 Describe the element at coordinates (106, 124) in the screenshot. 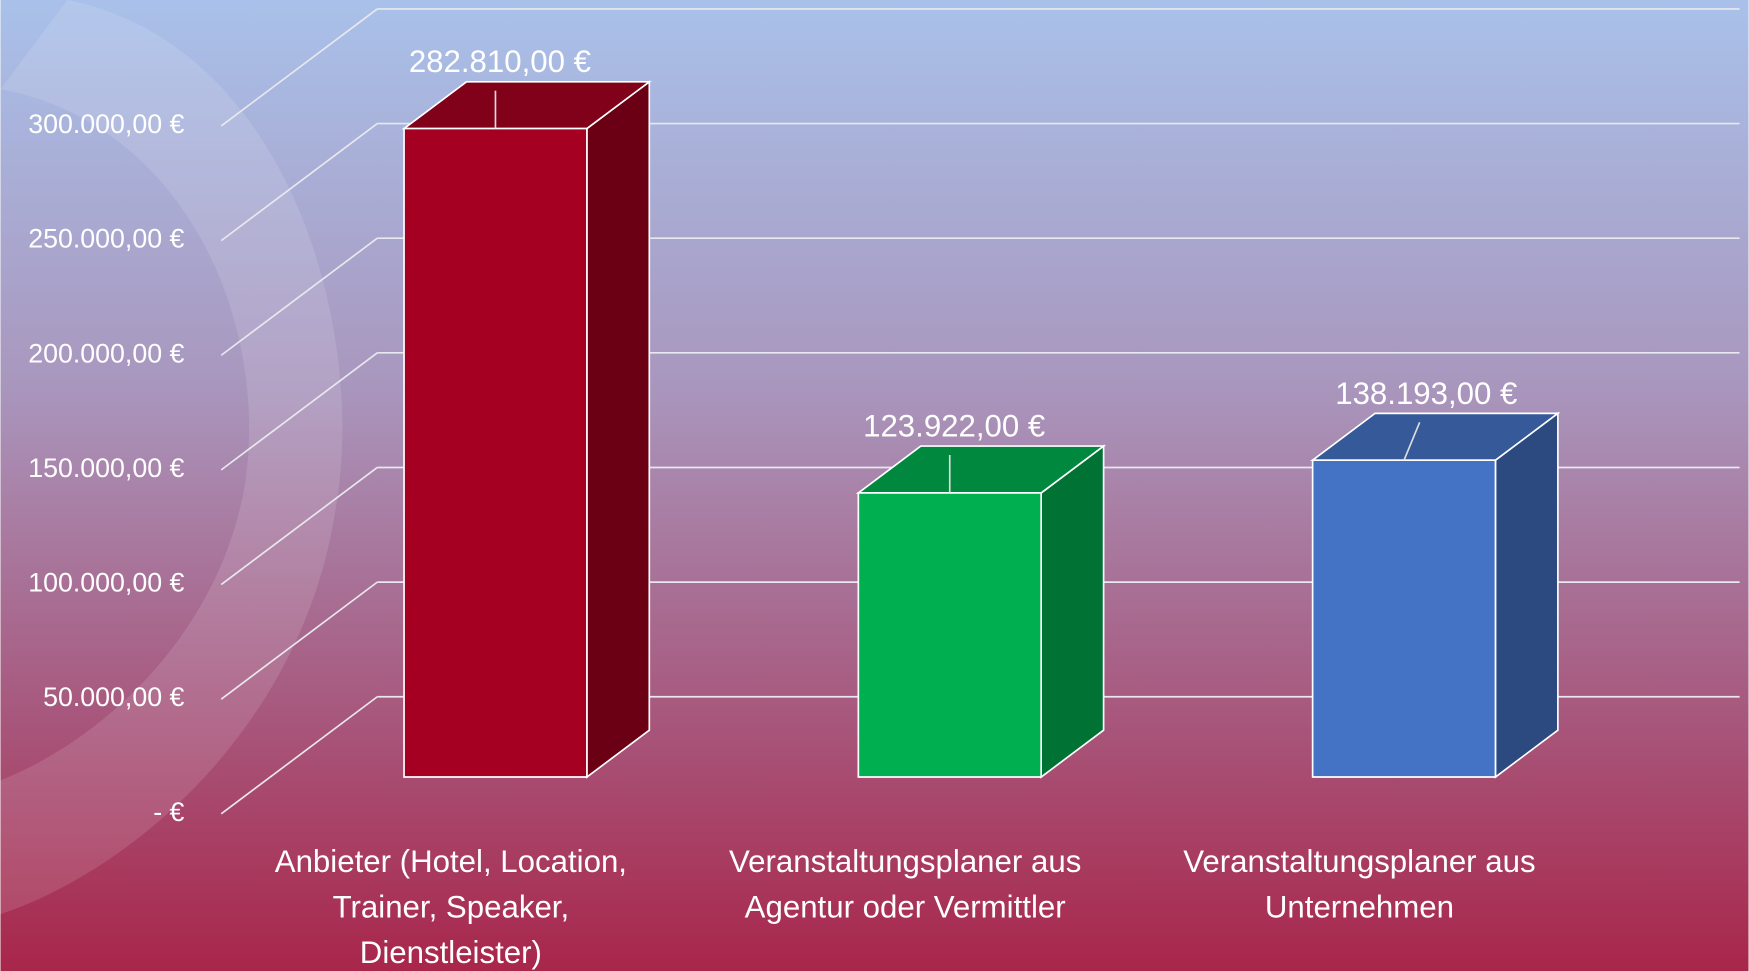

I see `y-tick-label: 300.000,00 €` at that location.